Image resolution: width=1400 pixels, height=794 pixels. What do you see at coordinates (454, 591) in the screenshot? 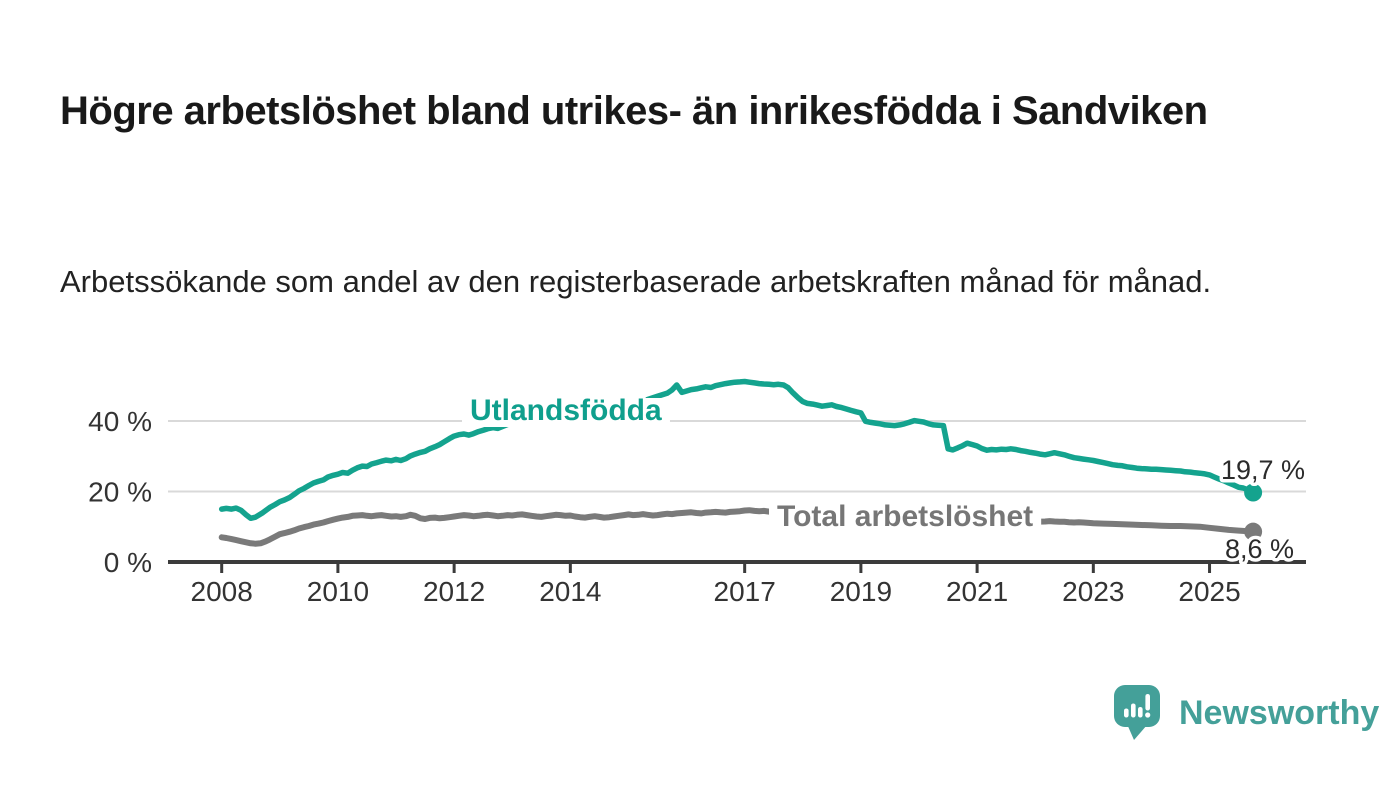
I see `x-tick-label: 2012` at bounding box center [454, 591].